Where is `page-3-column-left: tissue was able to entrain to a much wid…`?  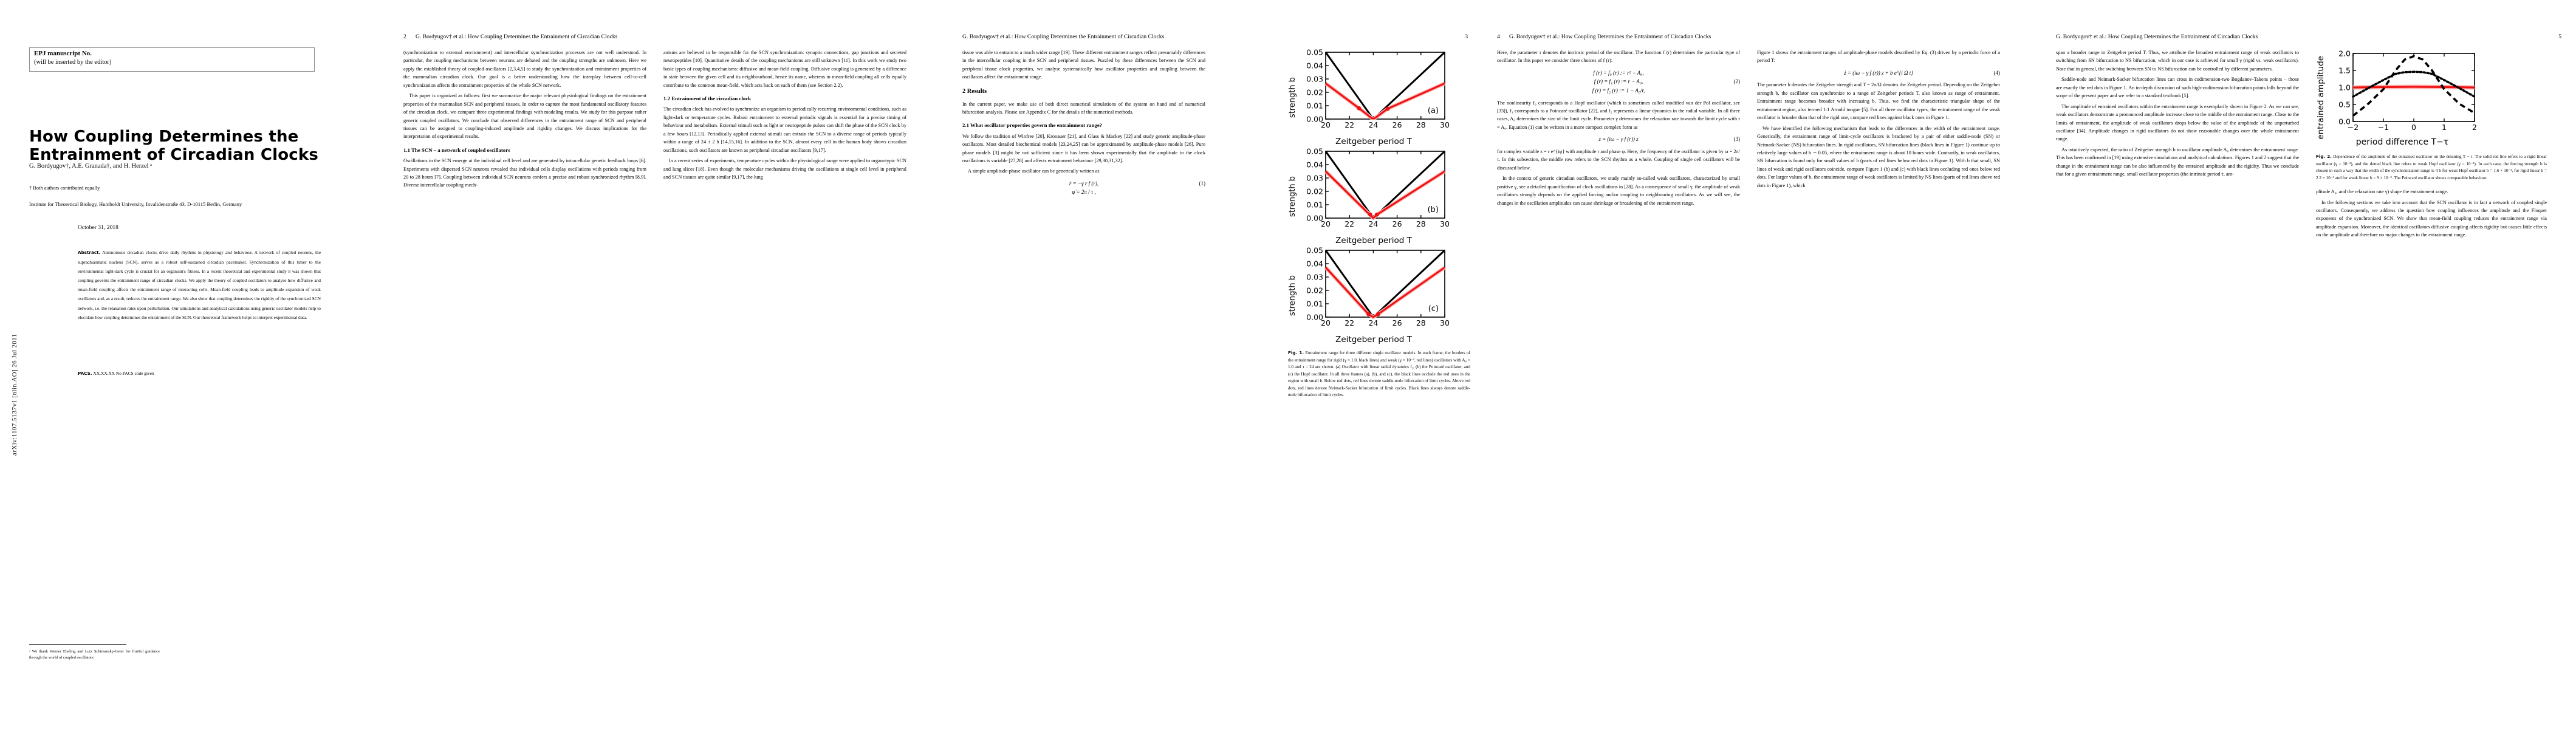 page-3-column-left: tissue was able to entrain to a much wid… is located at coordinates (1083, 371).